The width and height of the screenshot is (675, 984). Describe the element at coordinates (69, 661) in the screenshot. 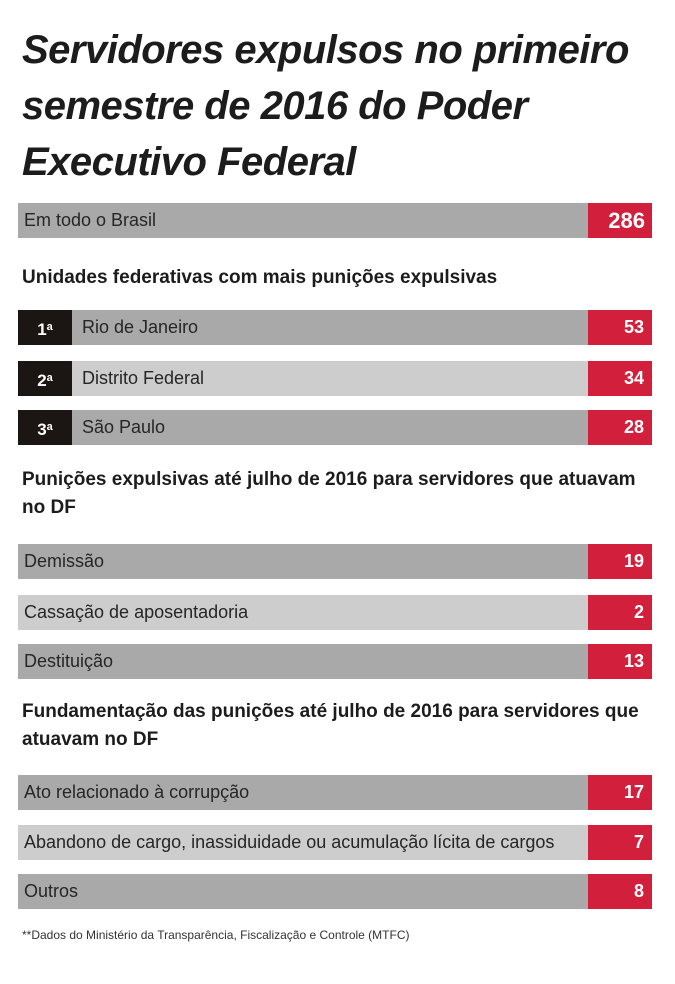

I see `row-label: Destituição` at that location.